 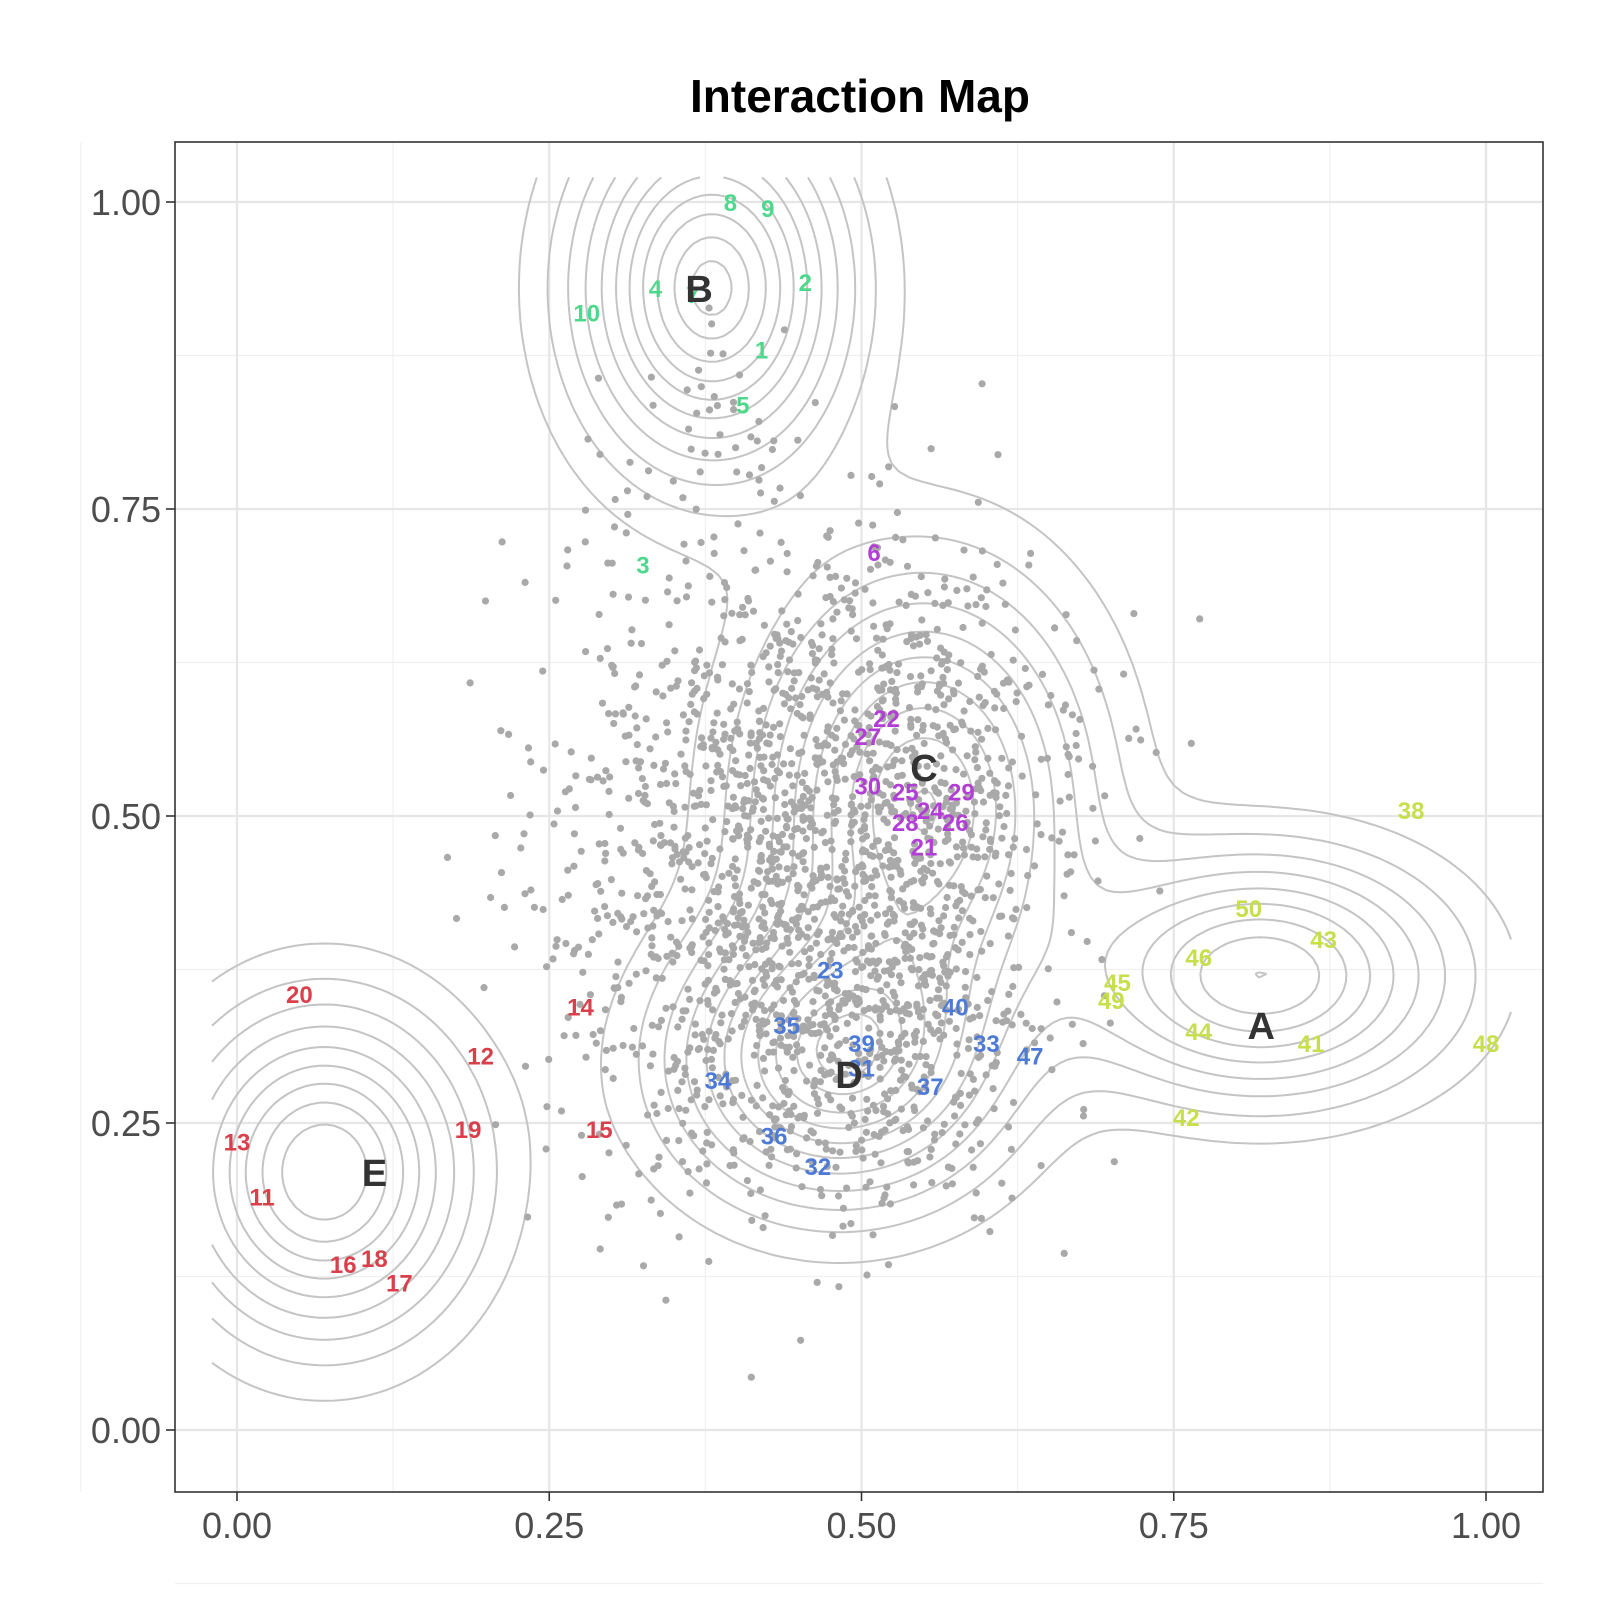 What do you see at coordinates (1174, 1525) in the screenshot?
I see `x-tick-label: 0.75` at bounding box center [1174, 1525].